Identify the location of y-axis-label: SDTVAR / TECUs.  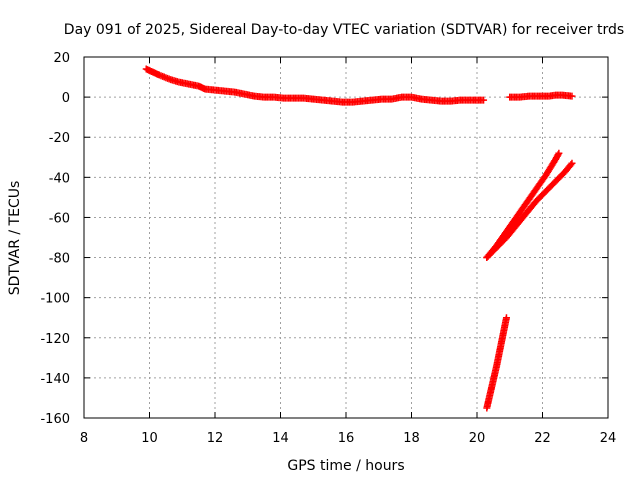
(15, 238).